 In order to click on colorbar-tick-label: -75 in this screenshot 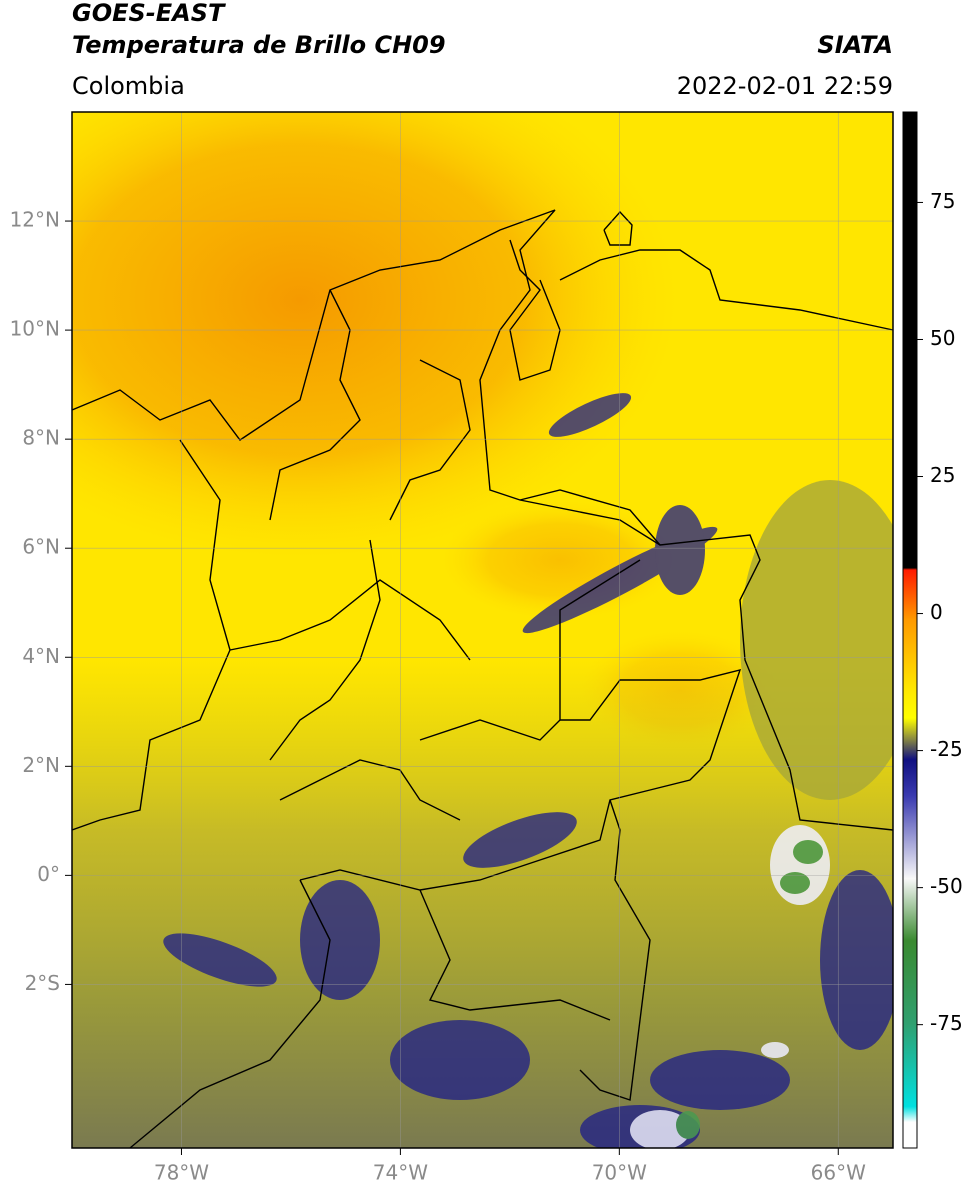, I will do `click(946, 1023)`.